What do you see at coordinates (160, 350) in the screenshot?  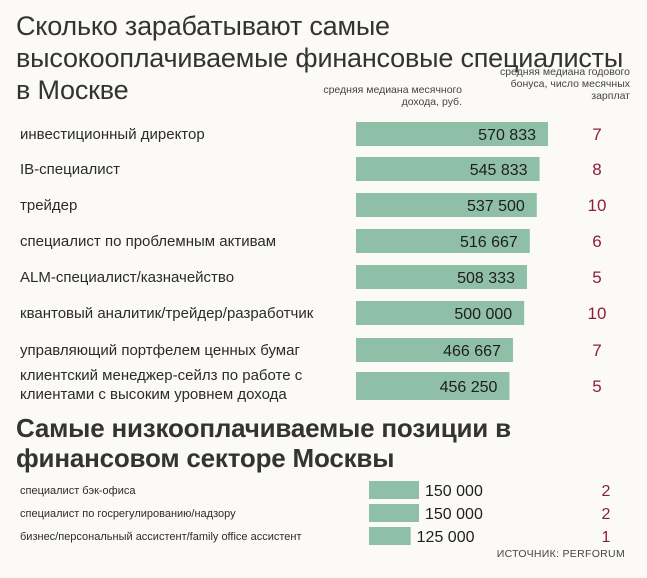 I see `category-label: управляющий портфелем ценных бумаг` at bounding box center [160, 350].